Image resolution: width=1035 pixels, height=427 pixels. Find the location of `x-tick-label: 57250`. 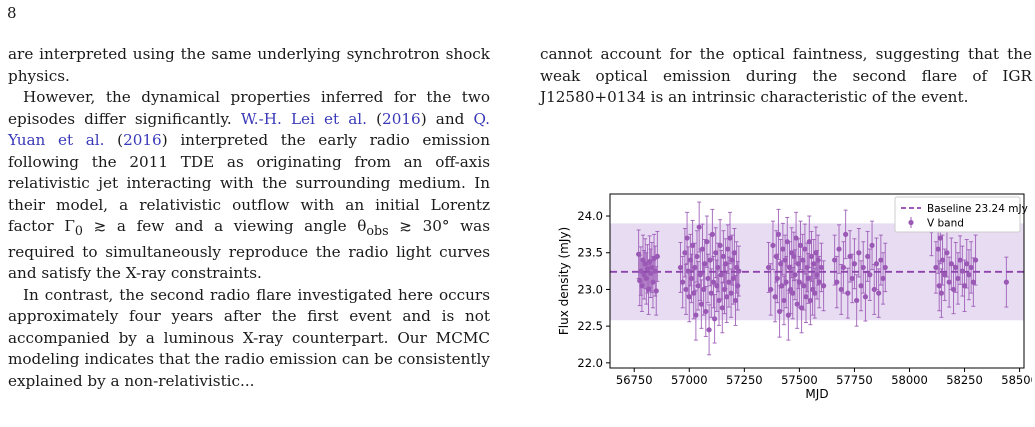

x-tick-label: 57250 is located at coordinates (744, 380).